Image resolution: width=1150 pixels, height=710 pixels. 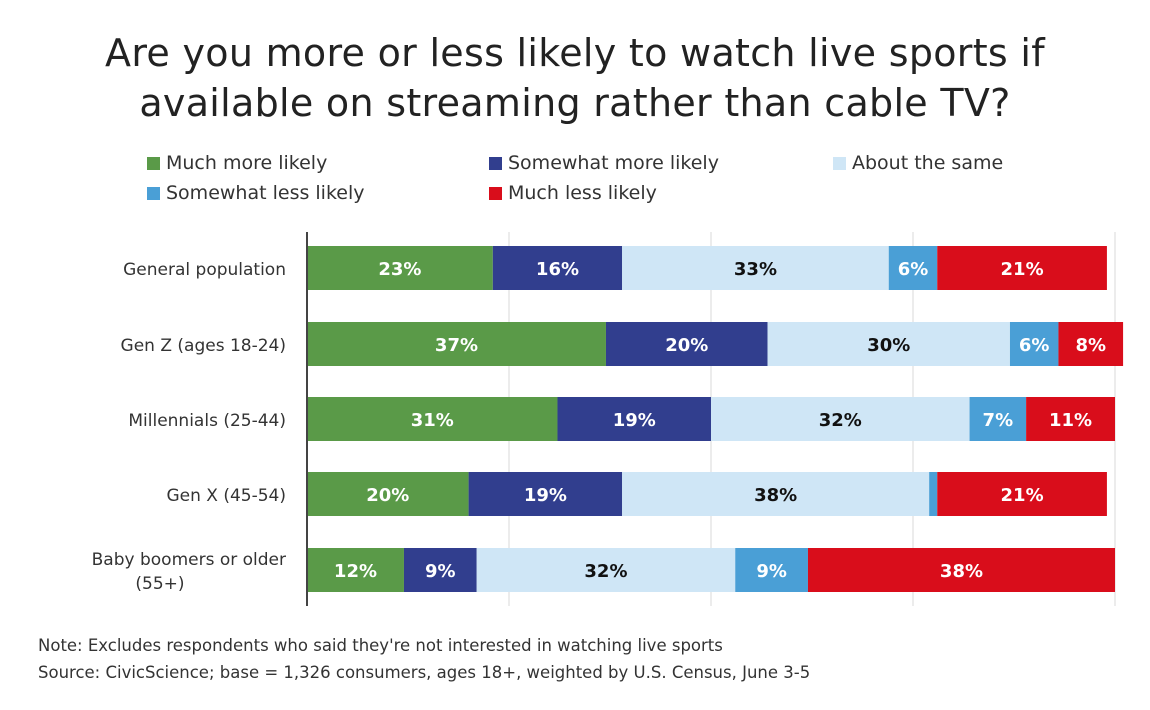 I want to click on category-label: Baby boomers or older, so click(x=189, y=560).